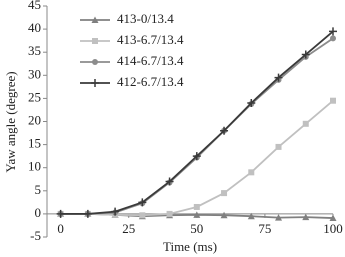 This screenshot has height=257, width=345. Describe the element at coordinates (150, 81) in the screenshot. I see `legend-label: 412-6.7/13.4` at that location.